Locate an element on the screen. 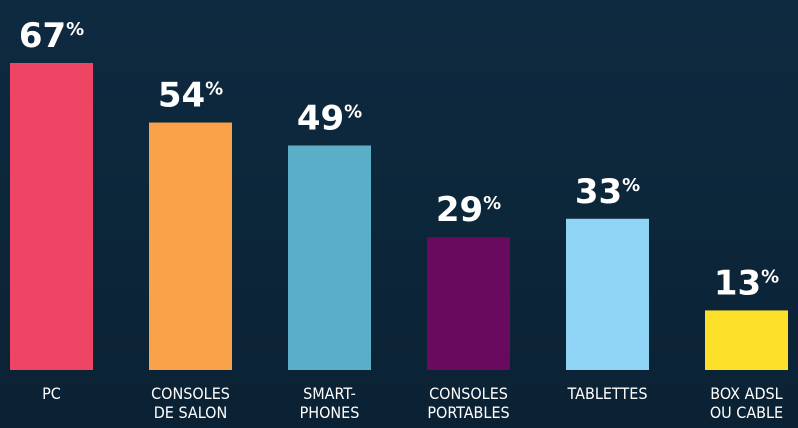 This screenshot has height=428, width=798. category-label: CONSOLES PORTABLES is located at coordinates (468, 403).